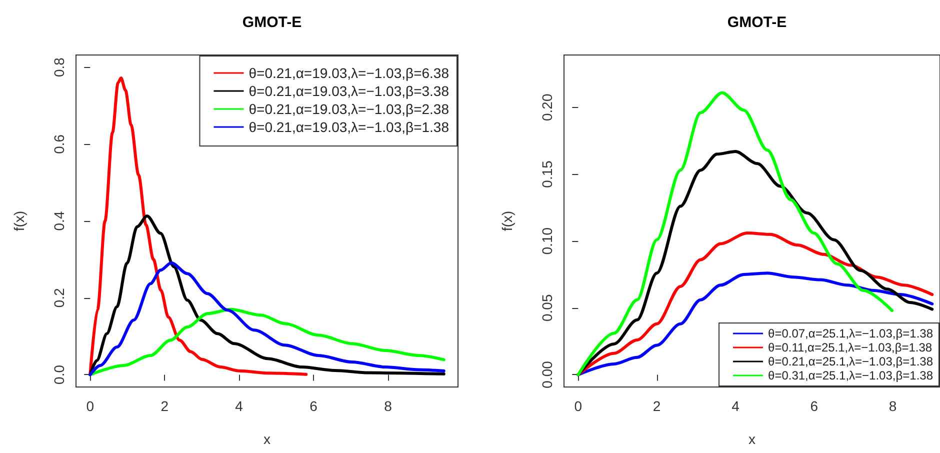 The image size is (940, 453). Describe the element at coordinates (851, 375) in the screenshot. I see `legend-label: θ=0.31,α=25.1,λ=−1.03,β=1.38` at that location.